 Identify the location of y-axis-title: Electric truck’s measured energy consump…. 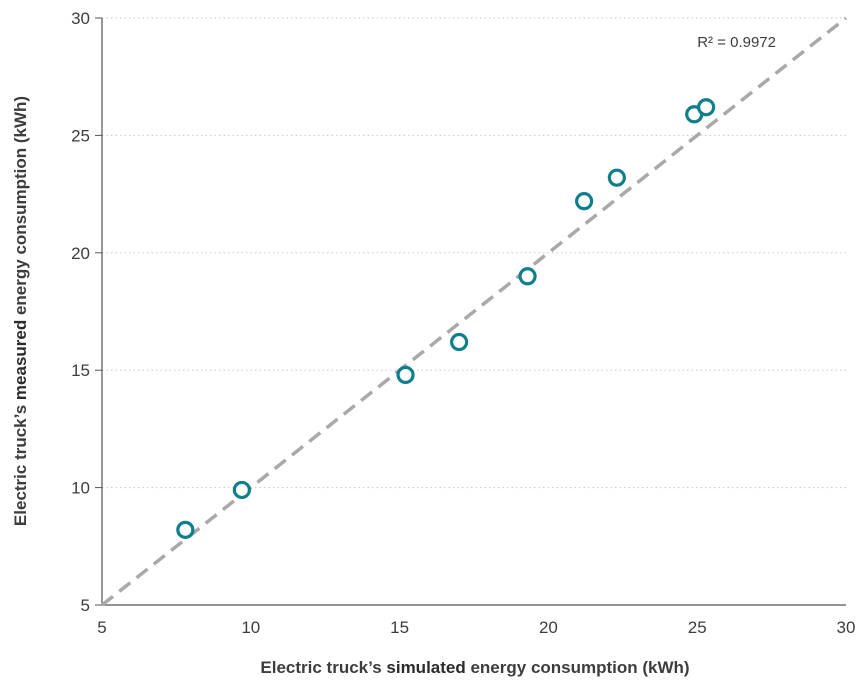
(20, 311).